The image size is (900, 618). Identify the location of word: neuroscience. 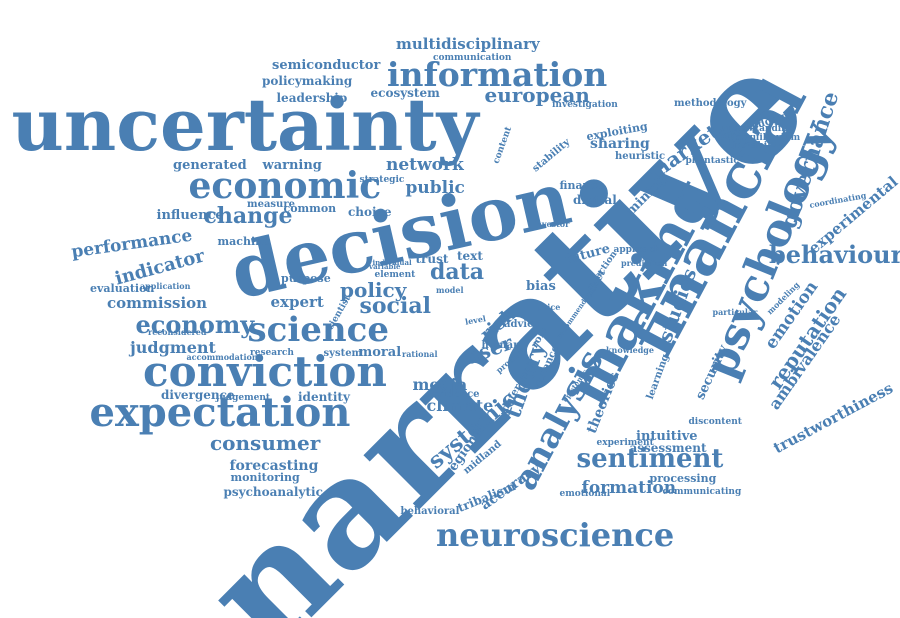
(555, 535).